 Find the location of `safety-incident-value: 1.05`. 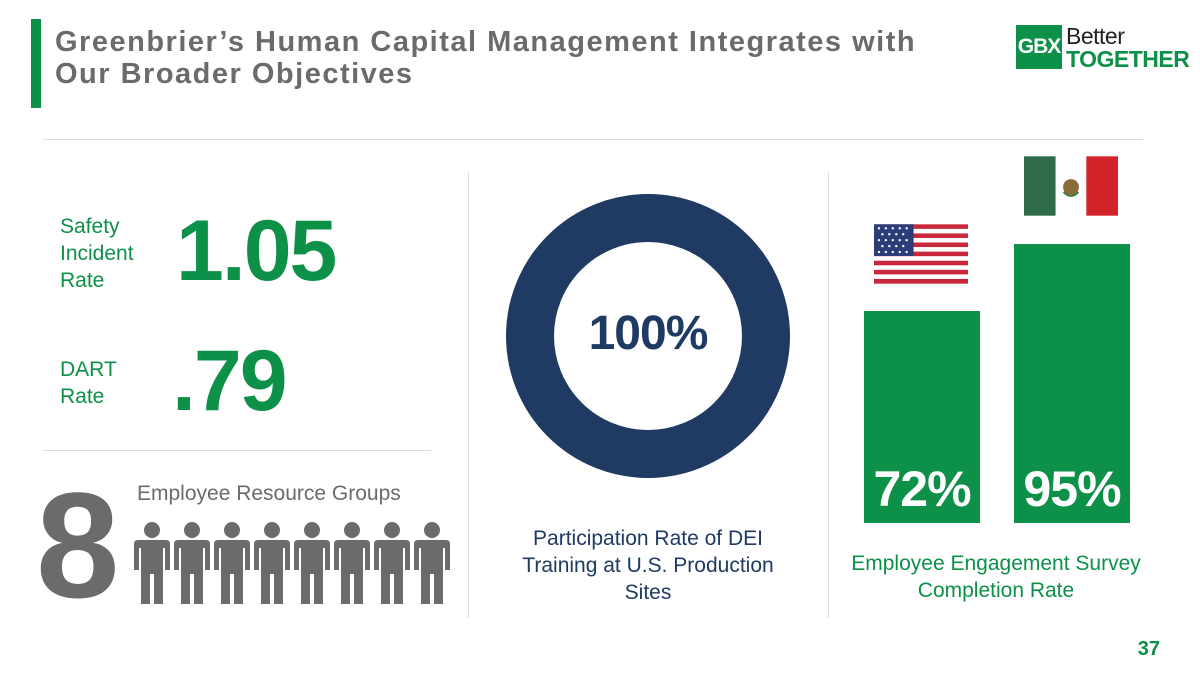

safety-incident-value: 1.05 is located at coordinates (256, 251).